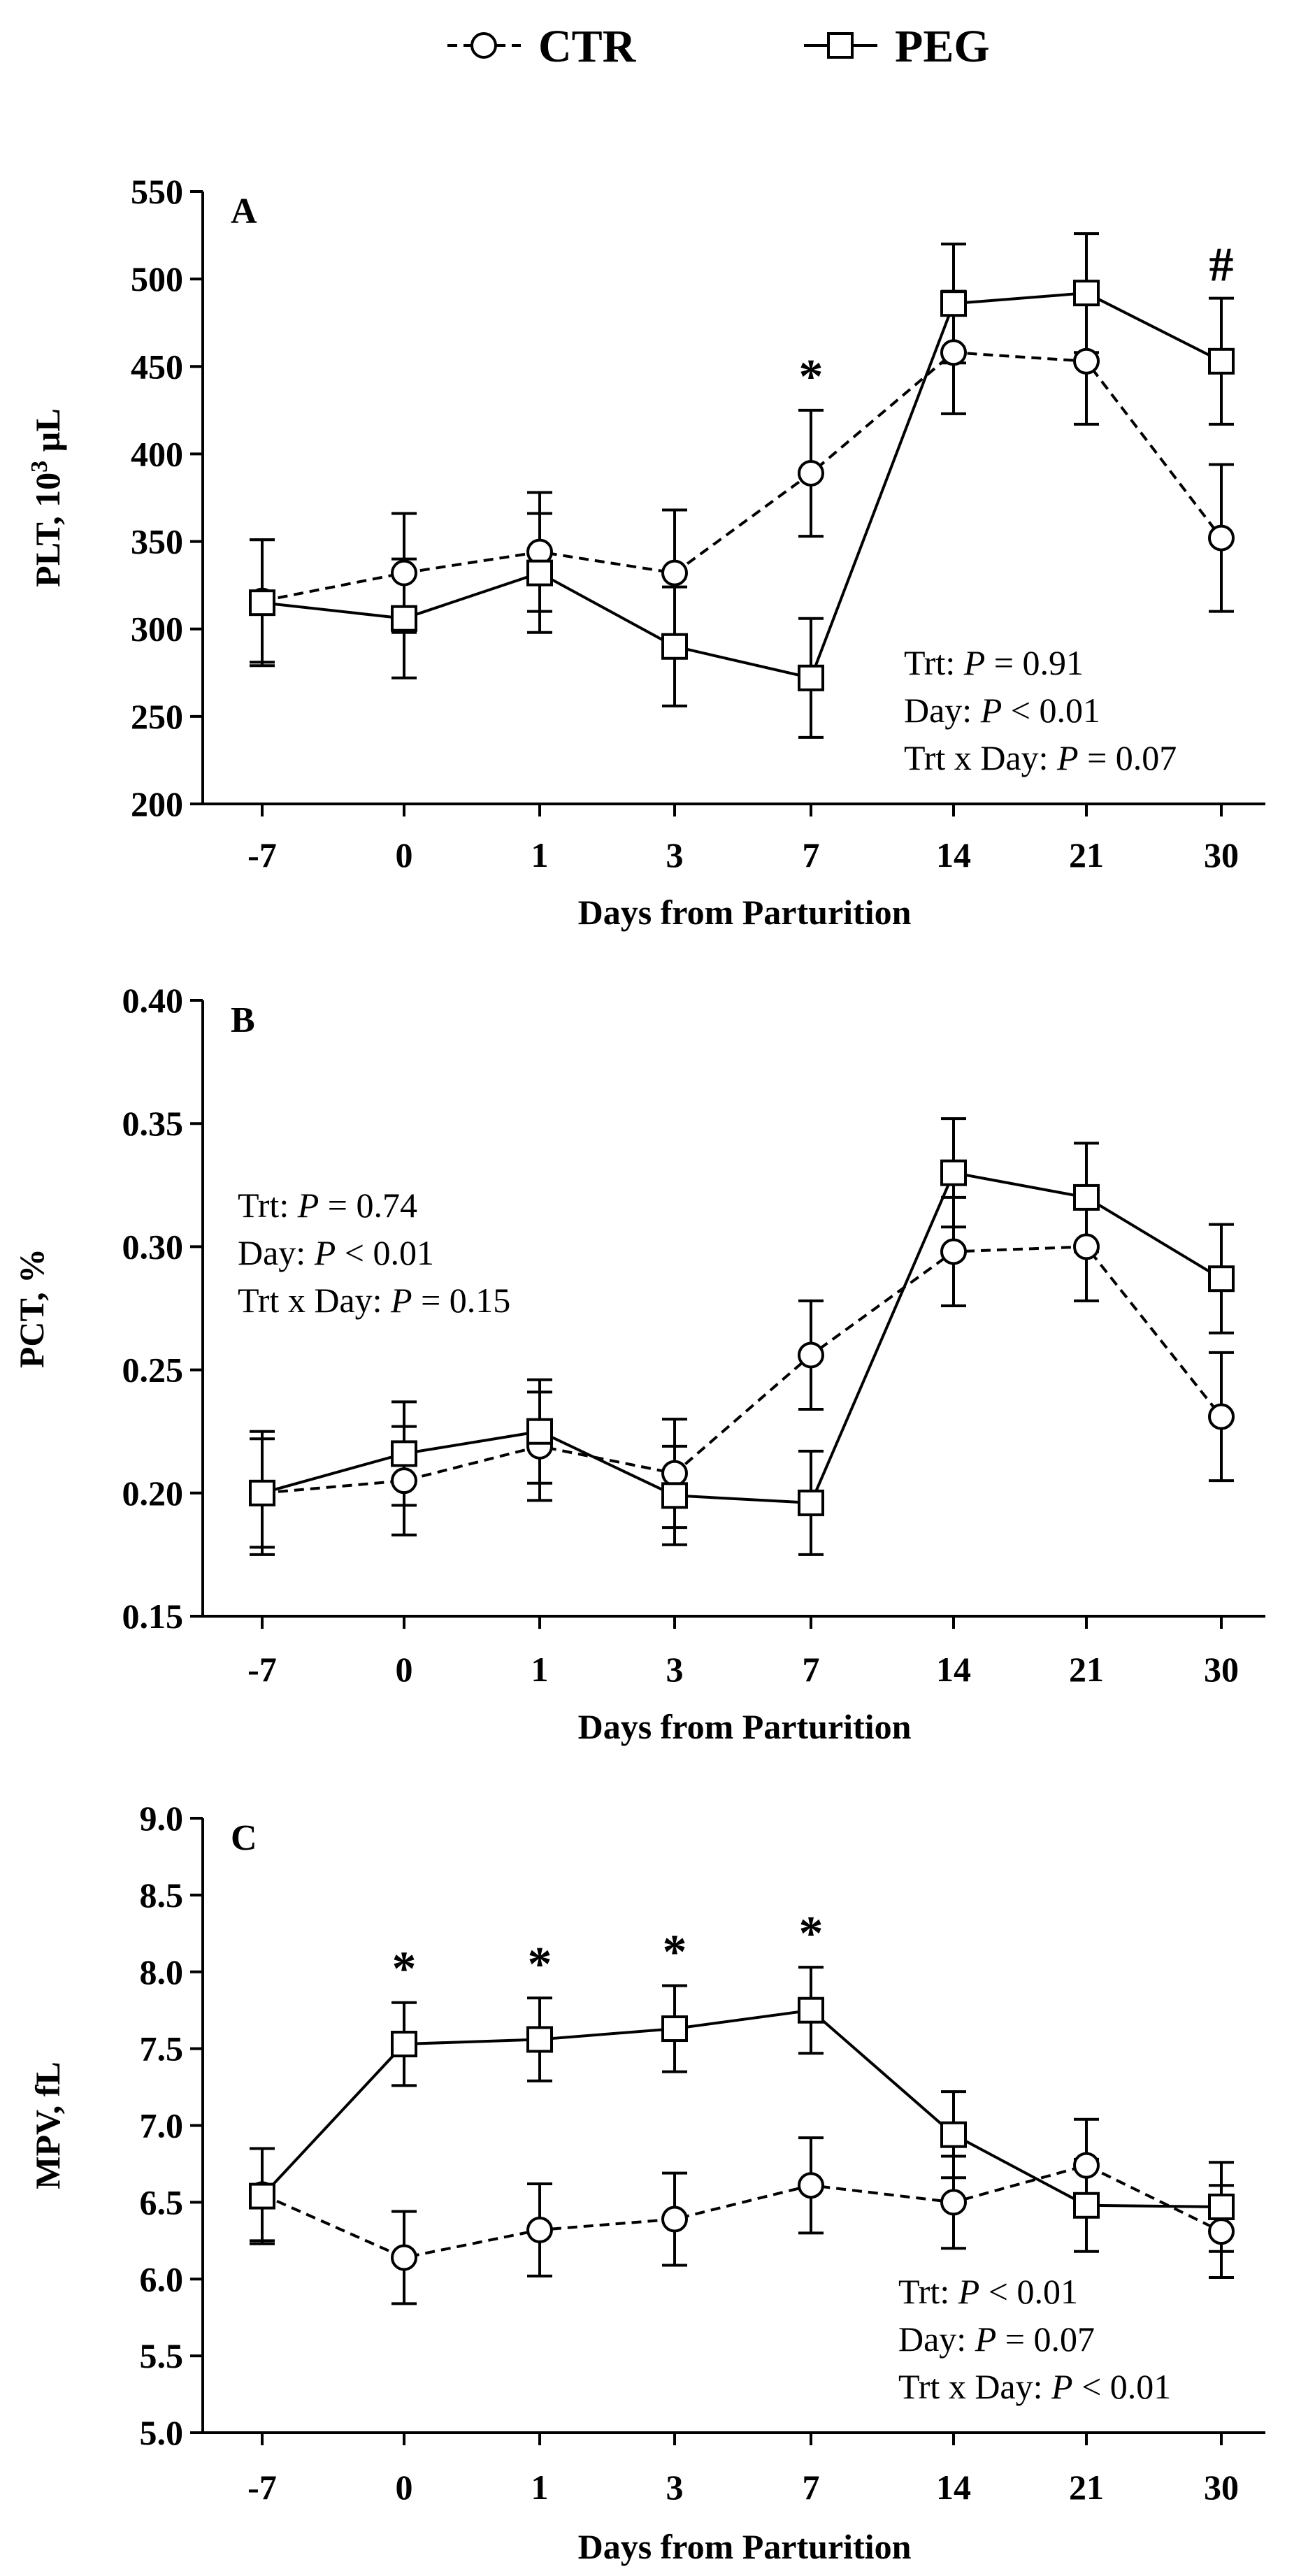  Describe the element at coordinates (1221, 265) in the screenshot. I see `significance-annotation: #` at that location.